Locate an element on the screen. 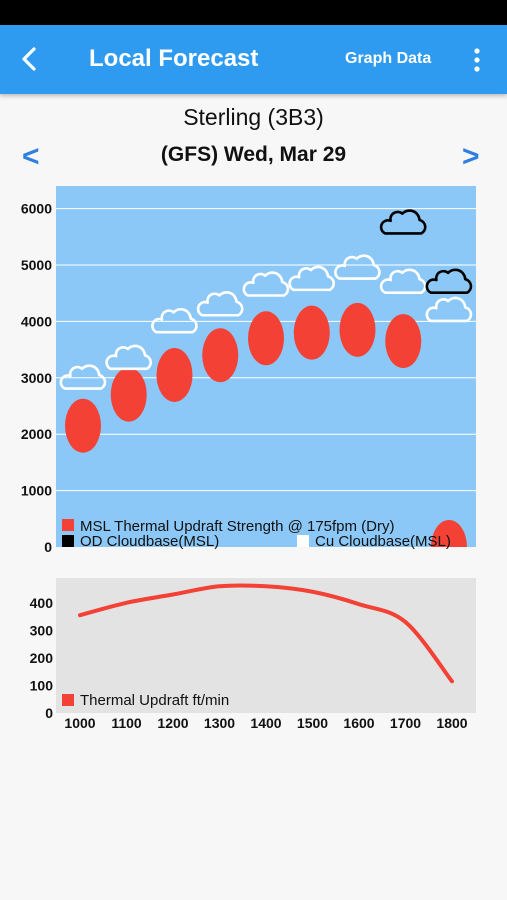 This screenshot has height=900, width=507. page-title: Local Forecast is located at coordinates (174, 58).